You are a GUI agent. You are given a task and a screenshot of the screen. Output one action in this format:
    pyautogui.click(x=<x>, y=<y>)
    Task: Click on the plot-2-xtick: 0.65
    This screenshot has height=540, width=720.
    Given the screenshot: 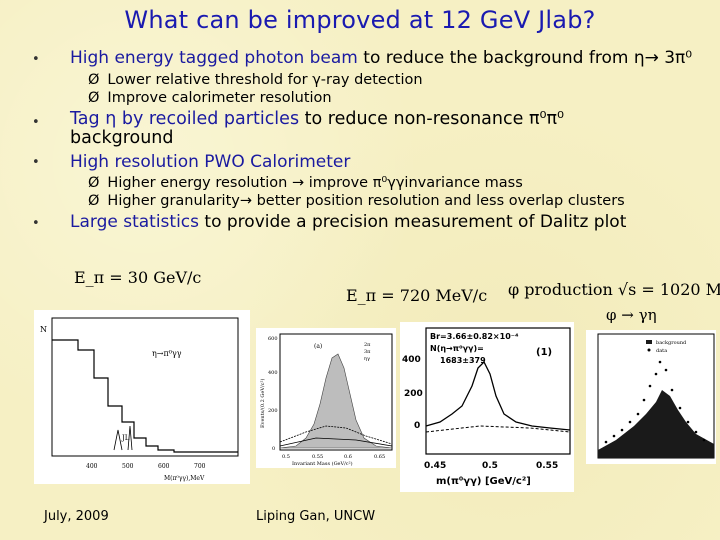 What is the action you would take?
    pyautogui.click(x=379, y=457)
    